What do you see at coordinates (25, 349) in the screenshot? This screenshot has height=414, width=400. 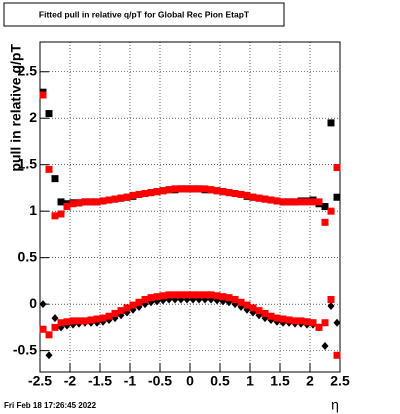 I see `y-tick-label: -0.5` at bounding box center [25, 349].